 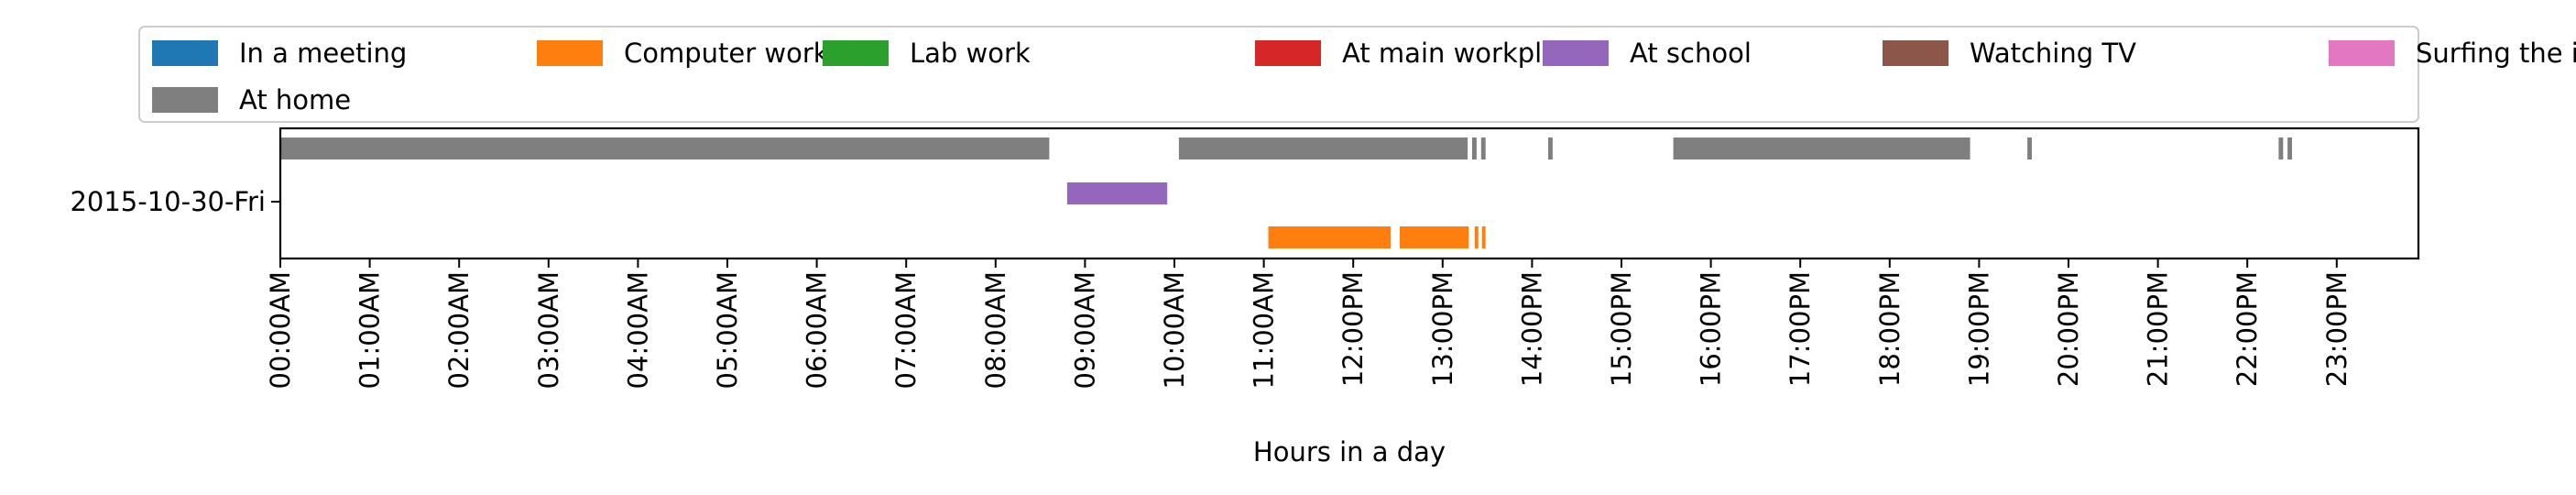 What do you see at coordinates (185, 100) in the screenshot?
I see `legend-swatch-at-home` at bounding box center [185, 100].